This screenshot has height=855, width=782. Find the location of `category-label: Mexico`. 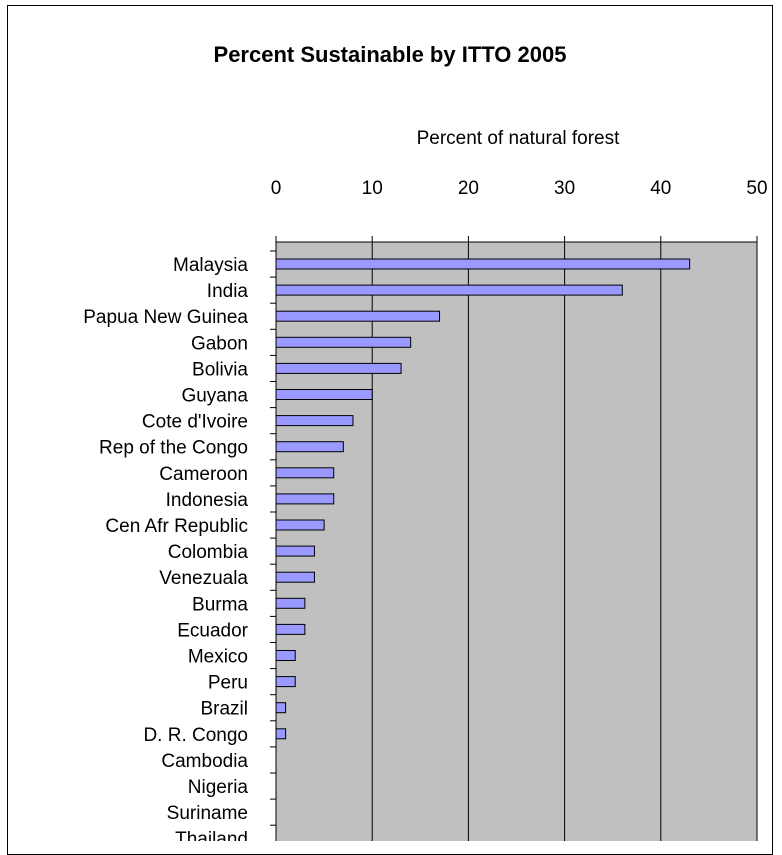

category-label: Mexico is located at coordinates (218, 657).